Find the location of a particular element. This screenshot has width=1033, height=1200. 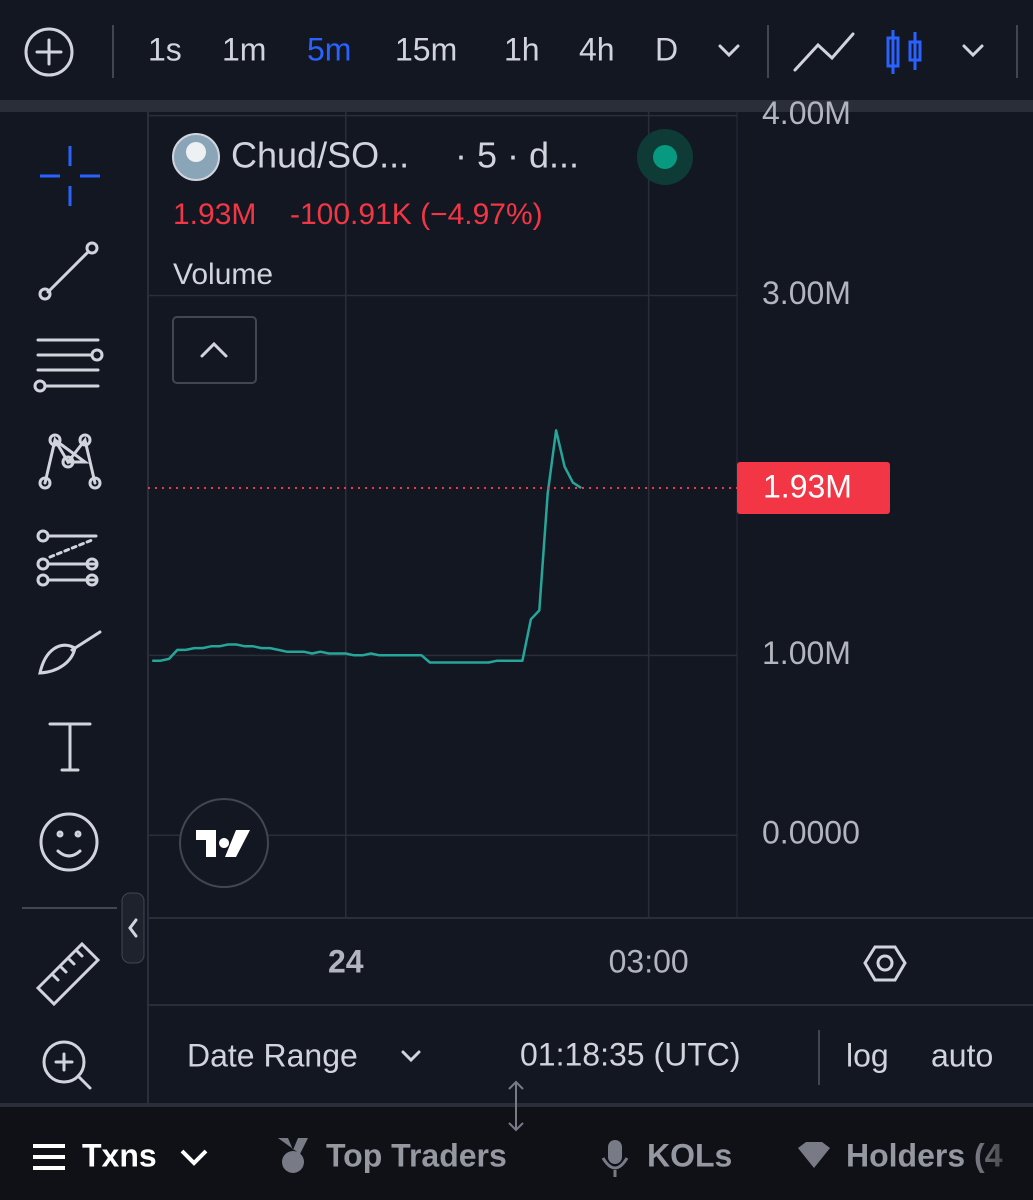

diamond-icon is located at coordinates (814, 1155).